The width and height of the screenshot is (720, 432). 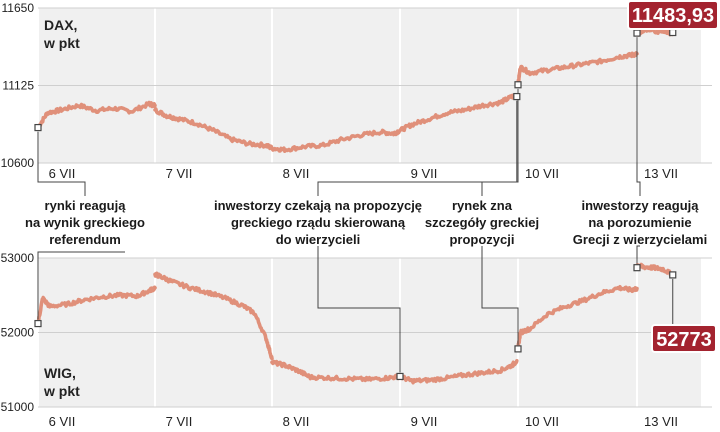 I want to click on wig-y-tick-label: 53000, so click(x=18, y=258).